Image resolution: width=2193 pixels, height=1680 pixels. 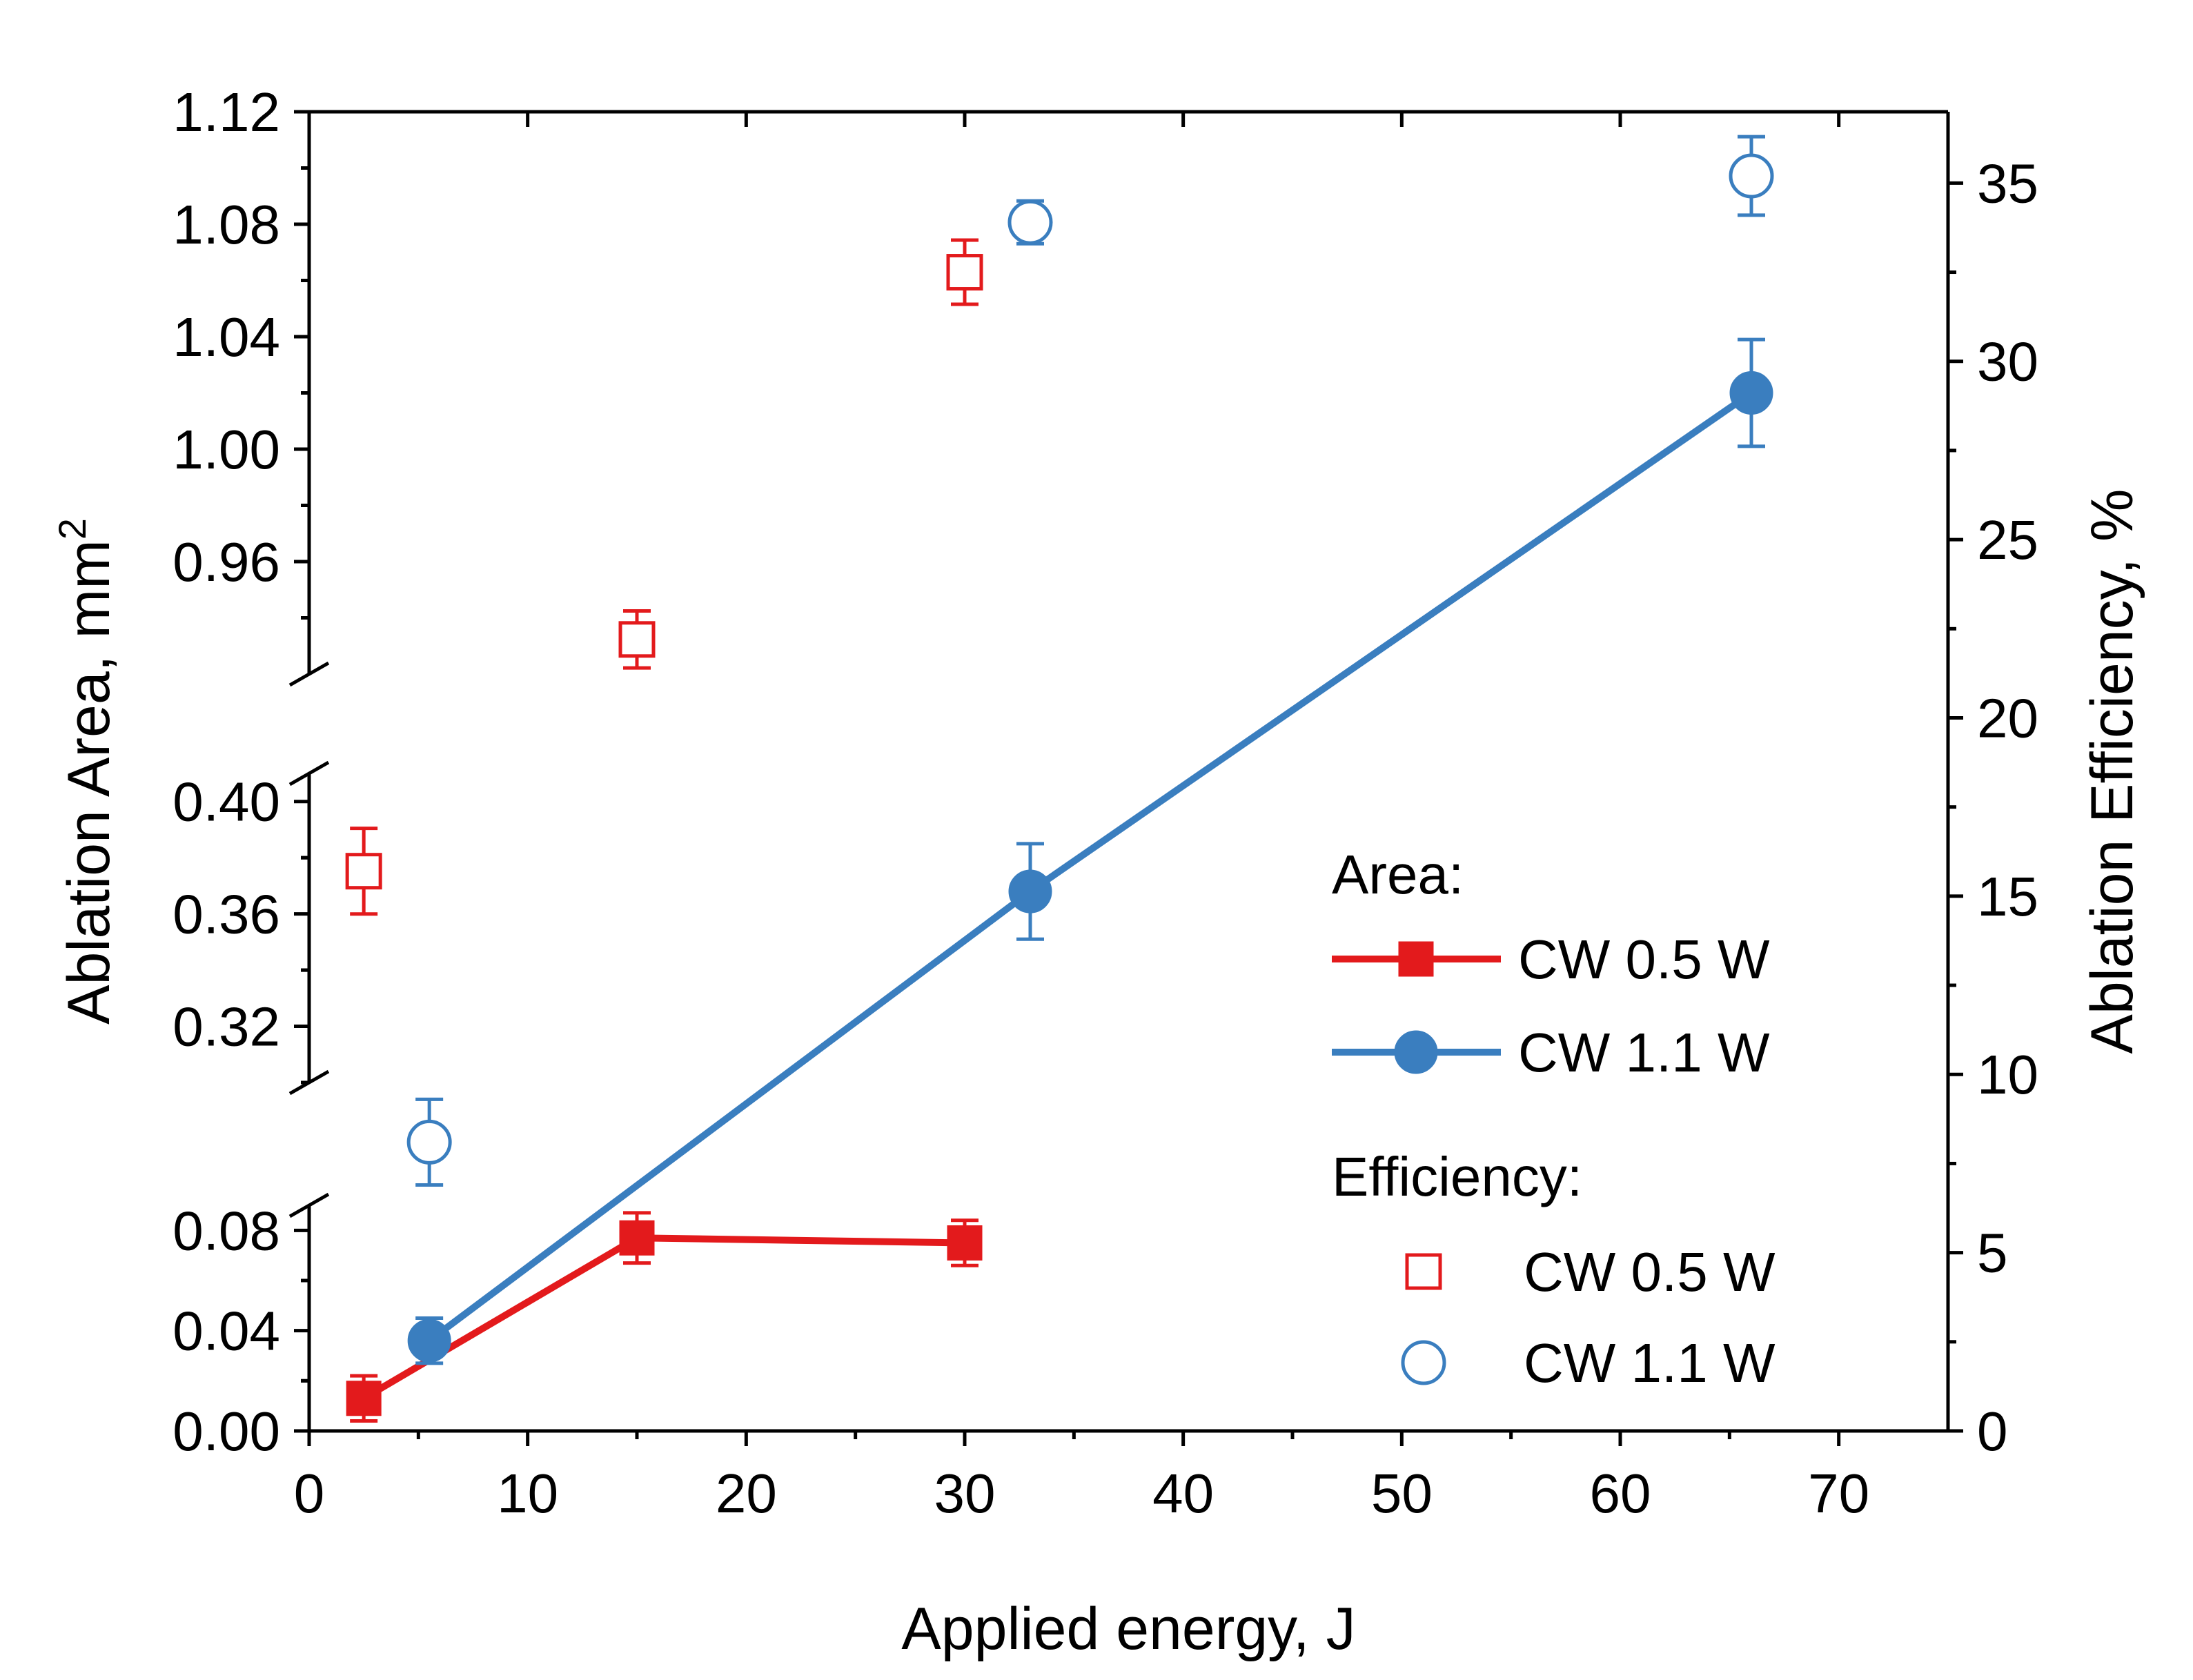 What do you see at coordinates (226, 914) in the screenshot?
I see `y-left-tick-label: 0.36` at bounding box center [226, 914].